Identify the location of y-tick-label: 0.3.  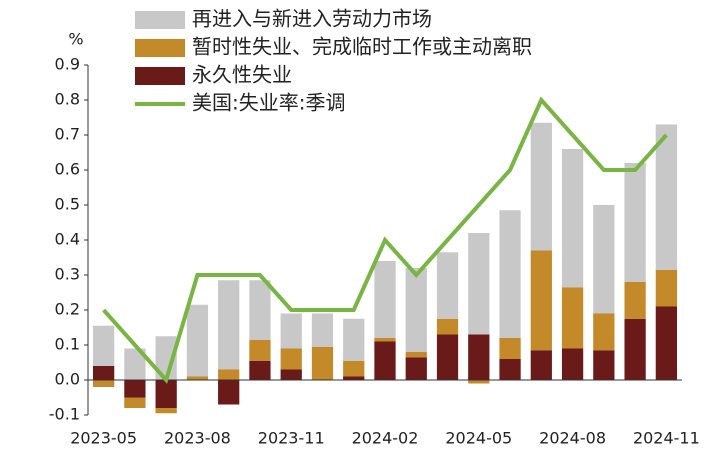
(67, 274).